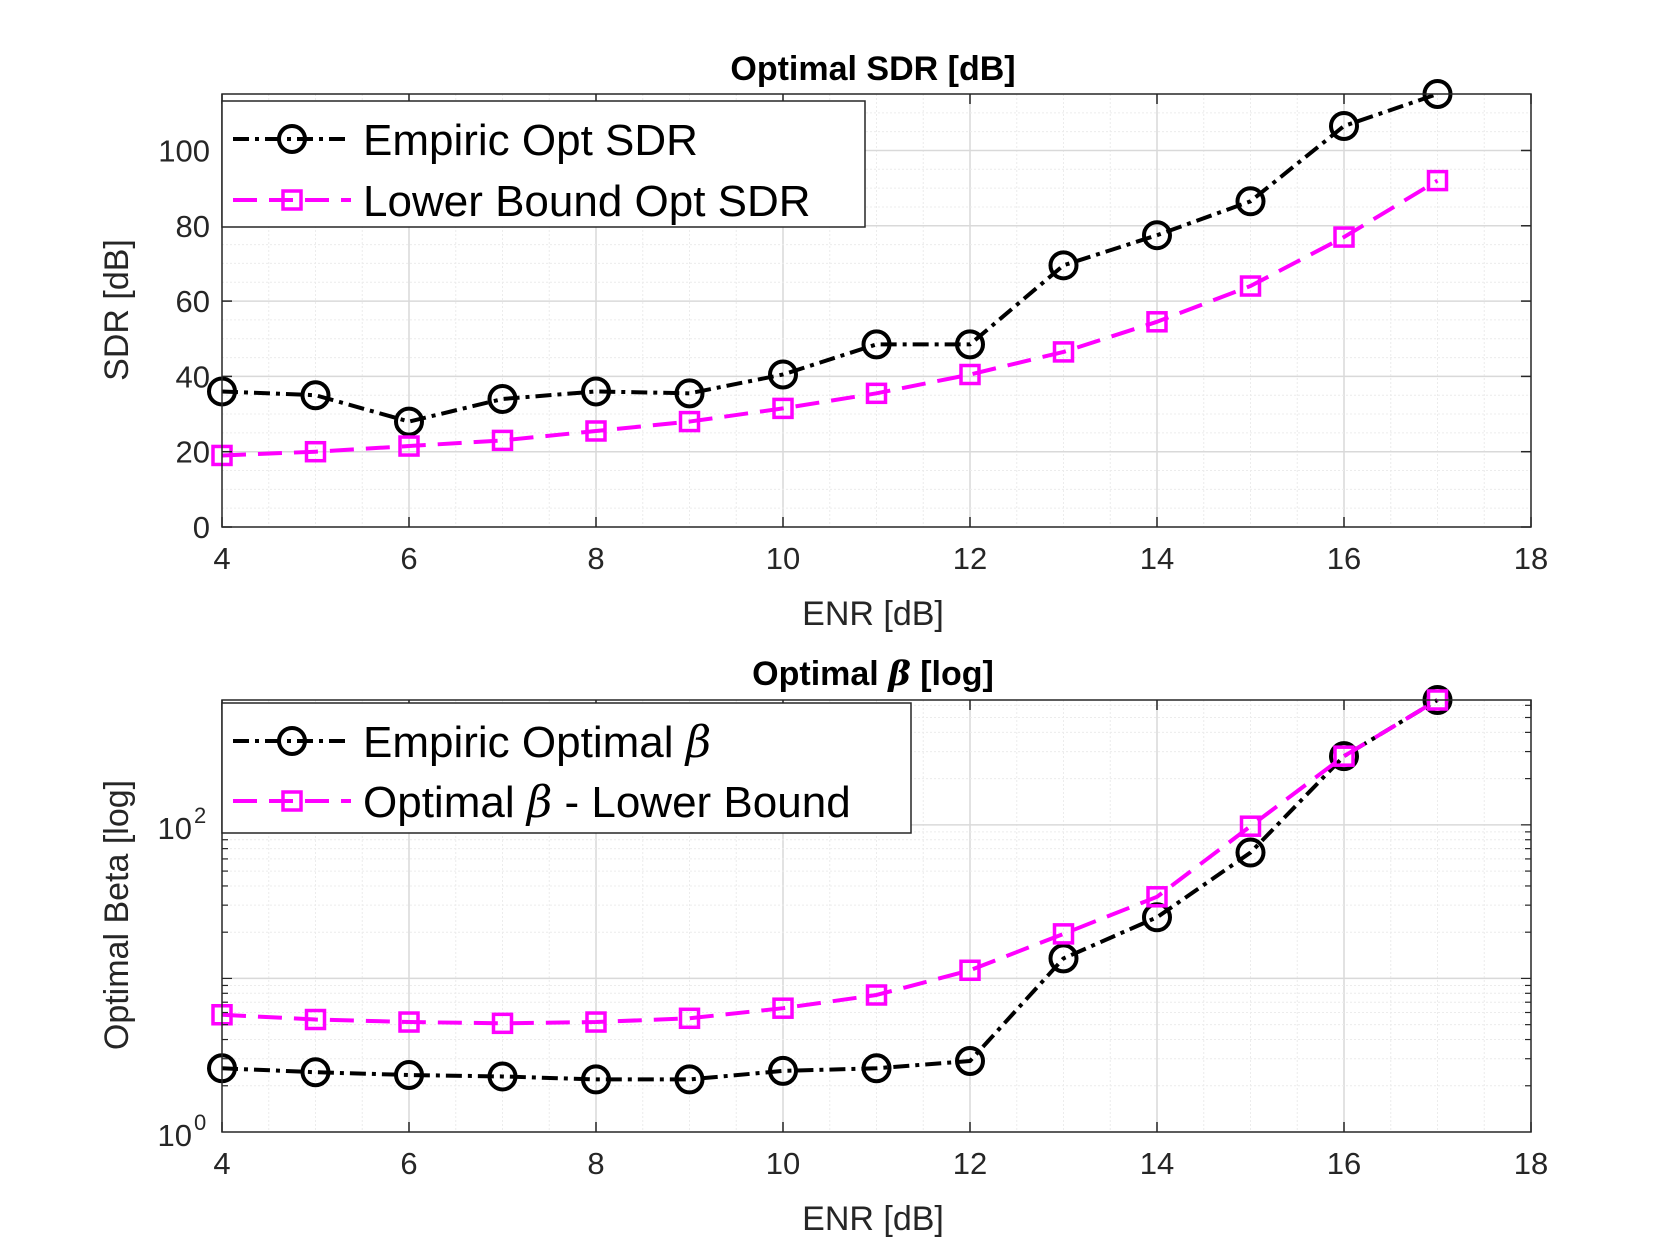 This screenshot has width=1680, height=1260. What do you see at coordinates (873, 674) in the screenshot?
I see `beta-chart-title: Optimal β [log]` at bounding box center [873, 674].